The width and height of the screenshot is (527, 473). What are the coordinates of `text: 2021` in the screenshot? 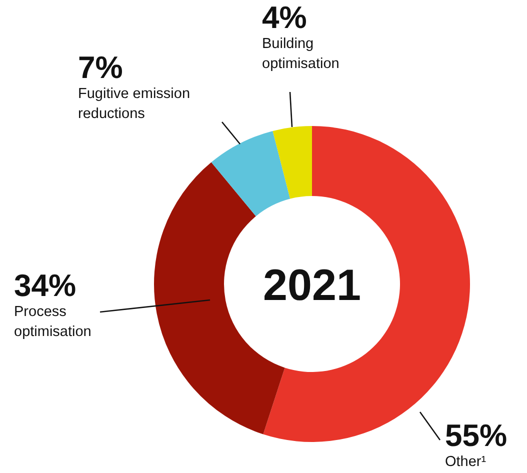 It's located at (312, 285).